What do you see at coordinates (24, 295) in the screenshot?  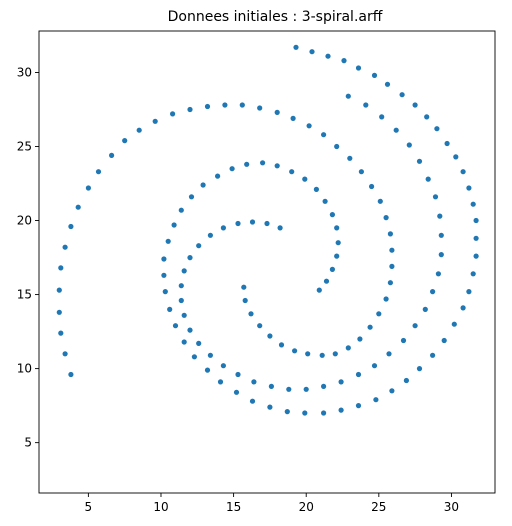 I see `y-tick-label: 15` at bounding box center [24, 295].